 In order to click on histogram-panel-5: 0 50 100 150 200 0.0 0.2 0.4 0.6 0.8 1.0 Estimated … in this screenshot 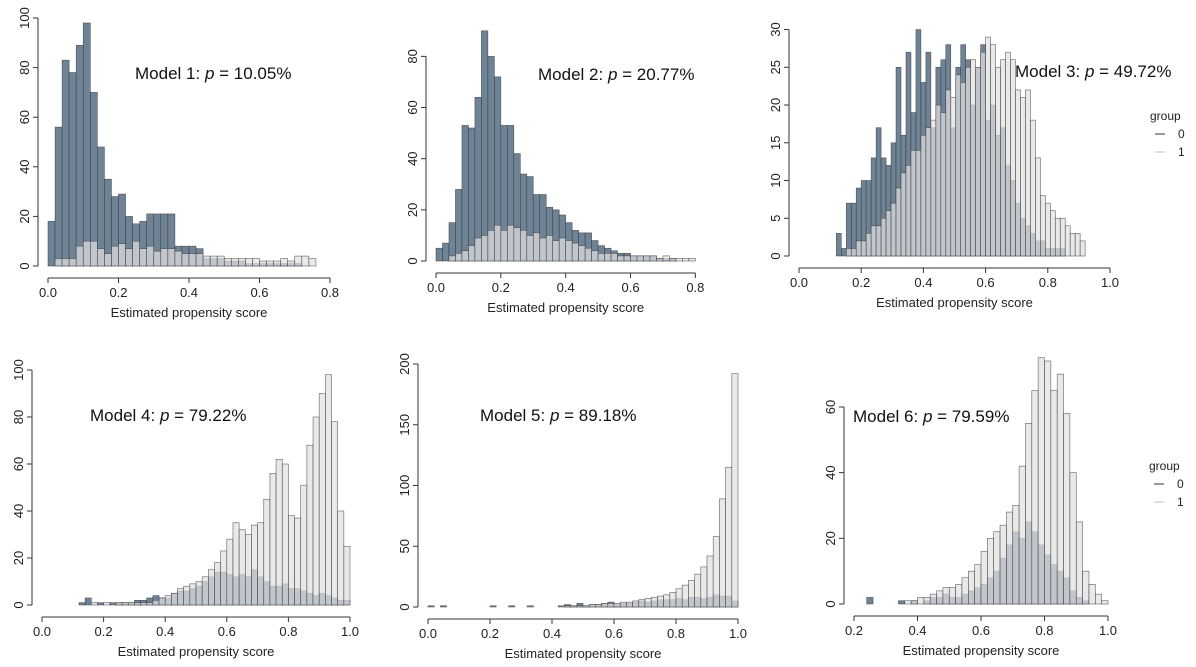, I will do `click(572, 507)`.